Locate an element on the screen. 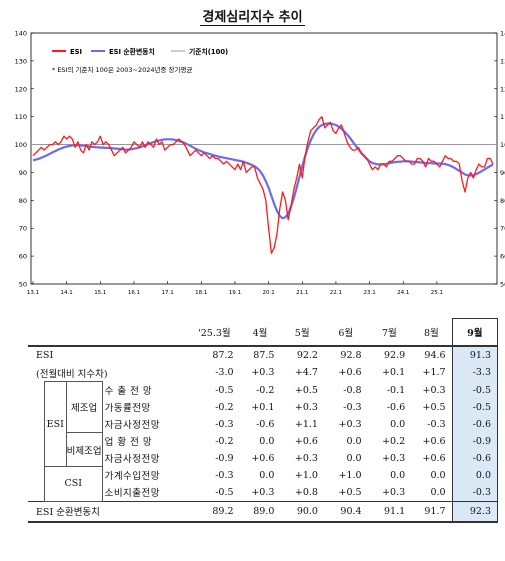 The height and width of the screenshot is (561, 505). table-value-cell: -3.0 is located at coordinates (224, 373).